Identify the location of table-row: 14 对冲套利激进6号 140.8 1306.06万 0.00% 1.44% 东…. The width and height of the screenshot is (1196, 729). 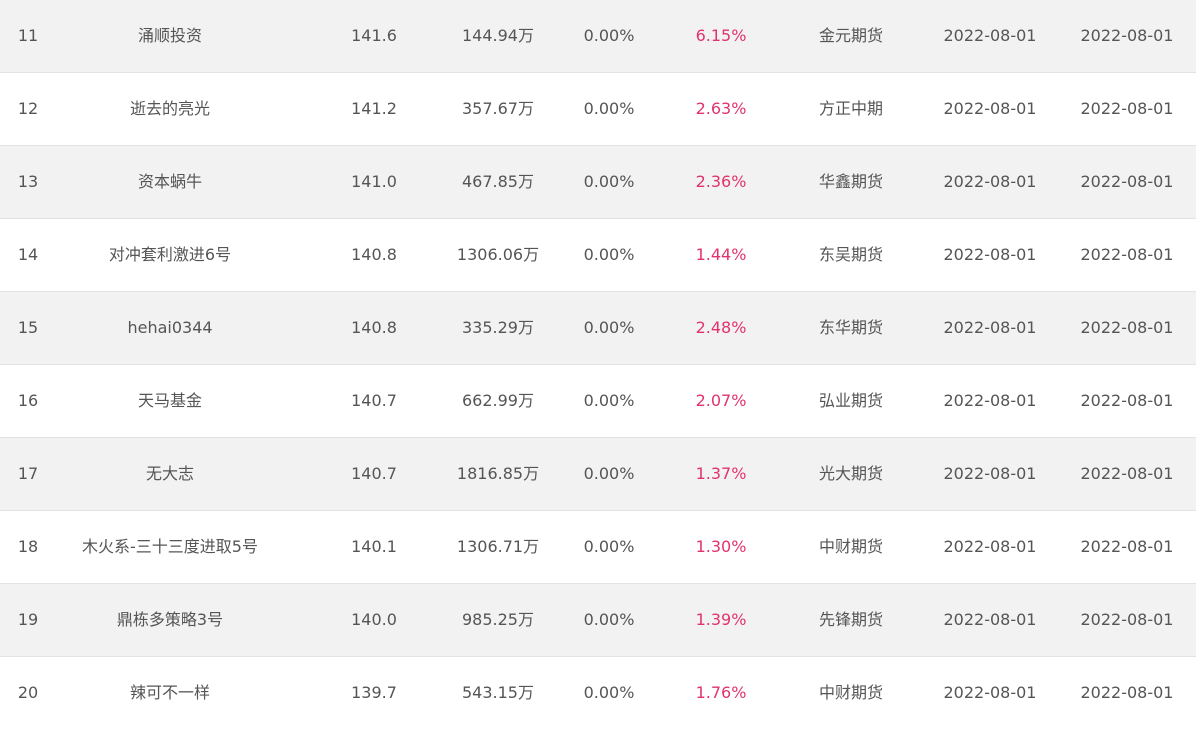
(598, 255).